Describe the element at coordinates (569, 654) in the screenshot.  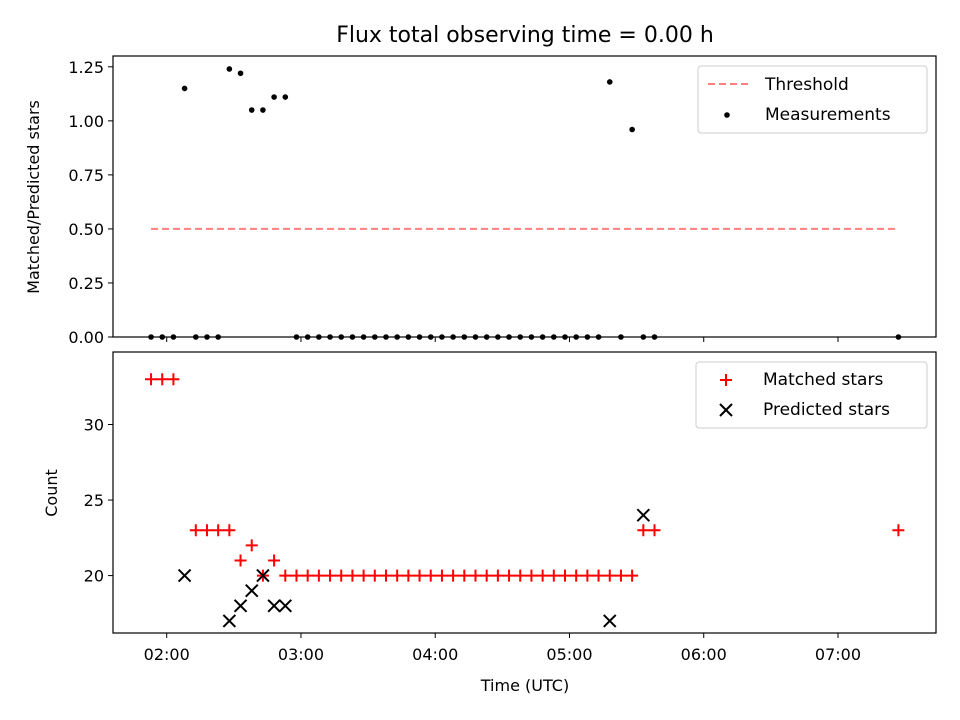
I see `bottom-x-tick-label: 05:00` at that location.